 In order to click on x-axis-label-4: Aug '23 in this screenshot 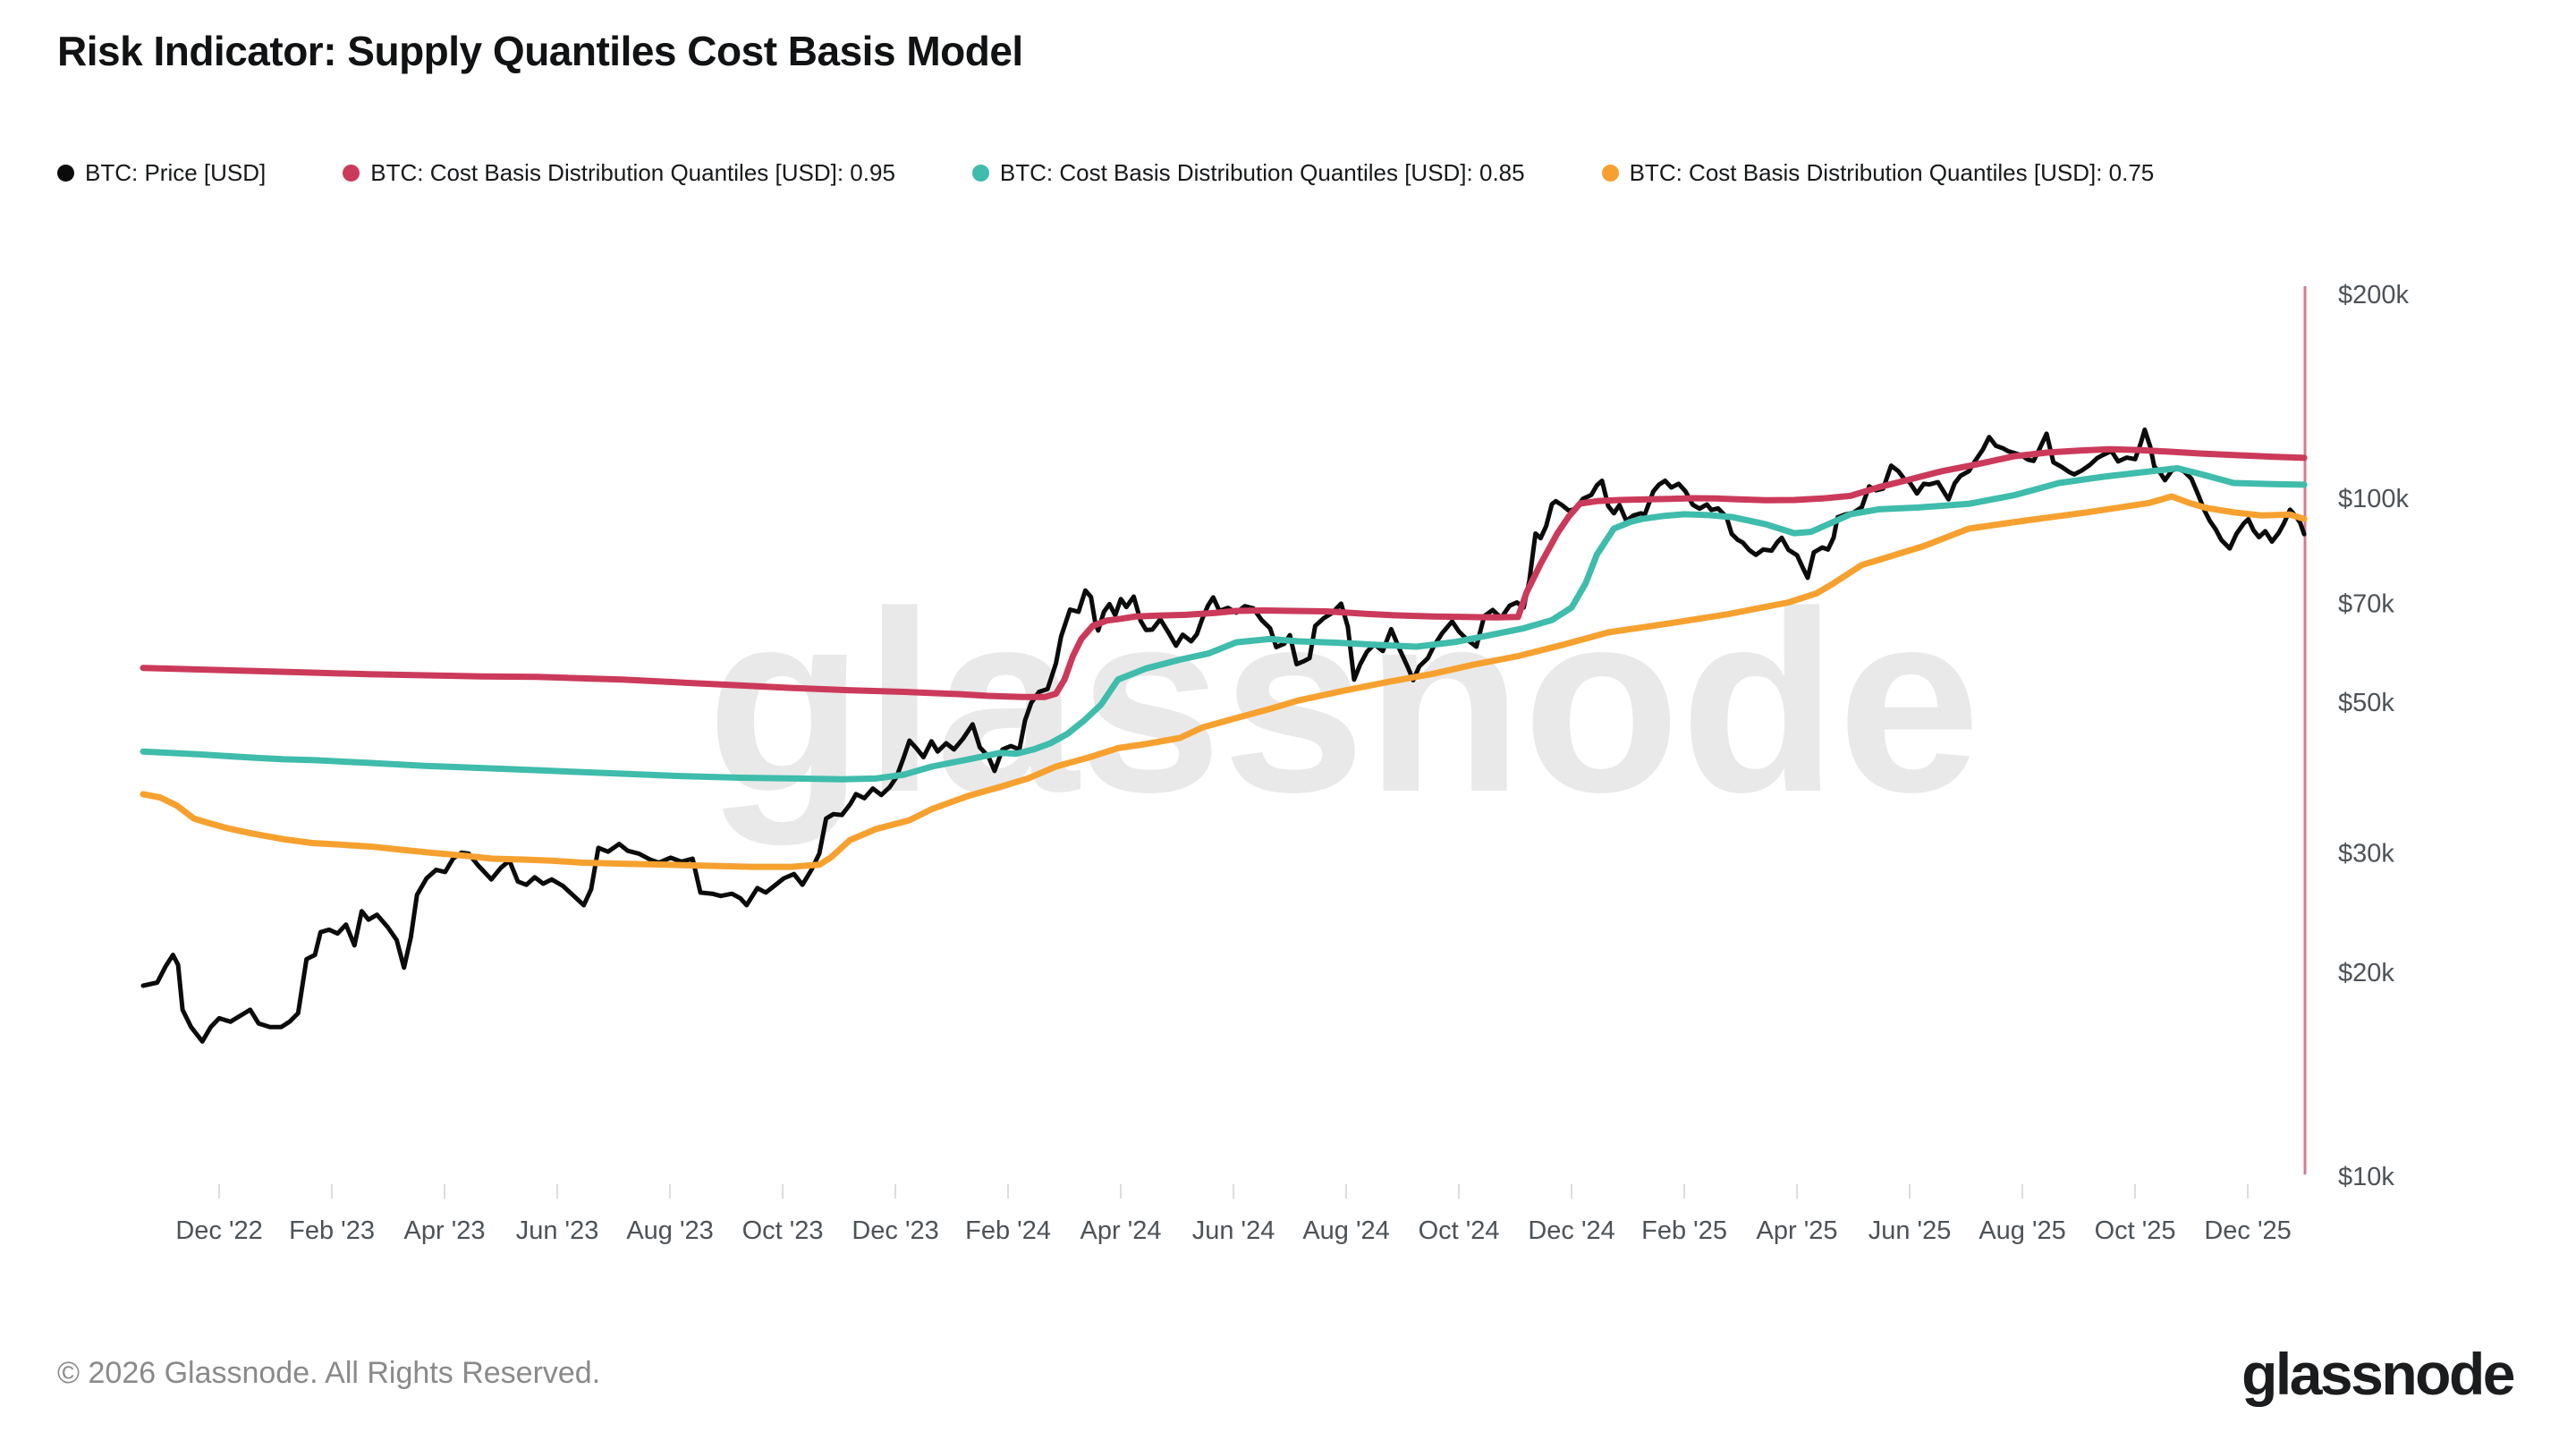, I will do `click(669, 1230)`.